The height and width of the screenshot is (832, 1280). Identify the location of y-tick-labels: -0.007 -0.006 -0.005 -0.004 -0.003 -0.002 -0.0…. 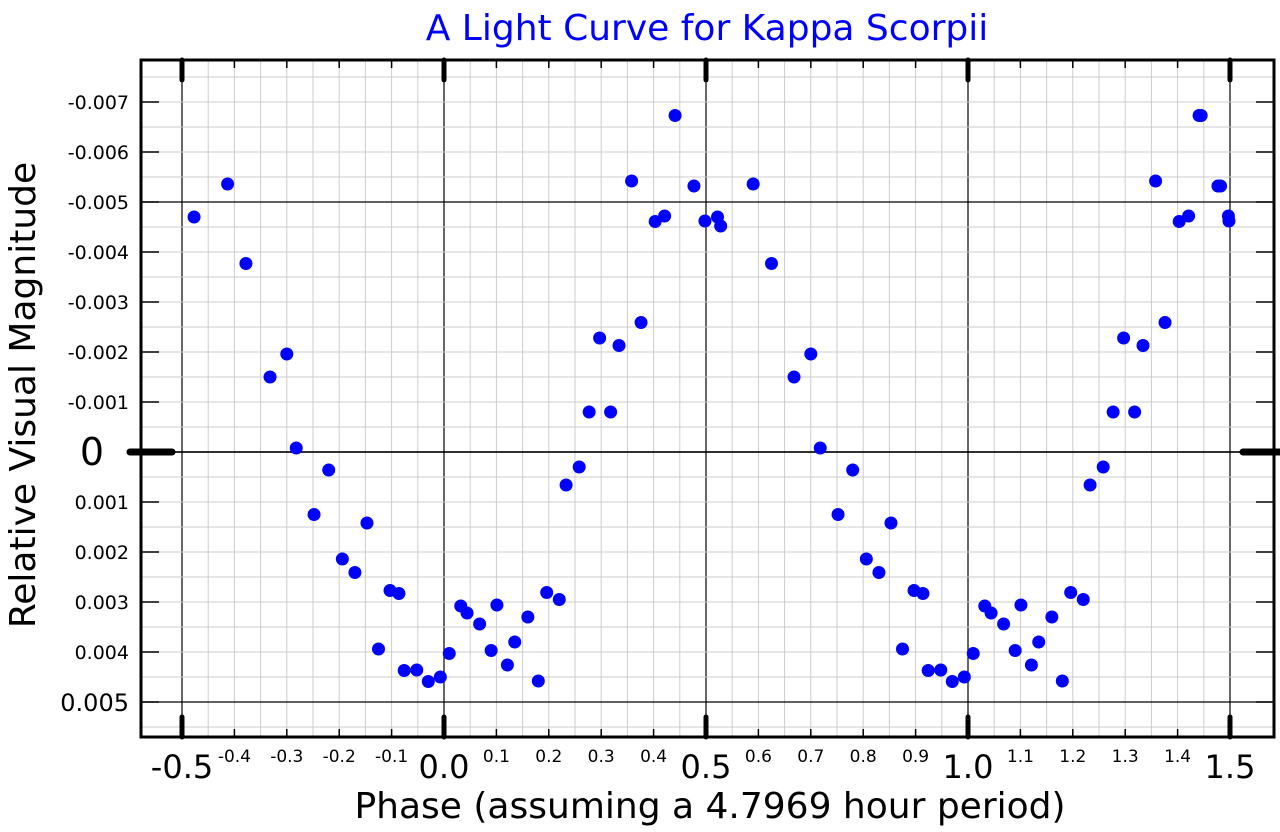
(94, 404).